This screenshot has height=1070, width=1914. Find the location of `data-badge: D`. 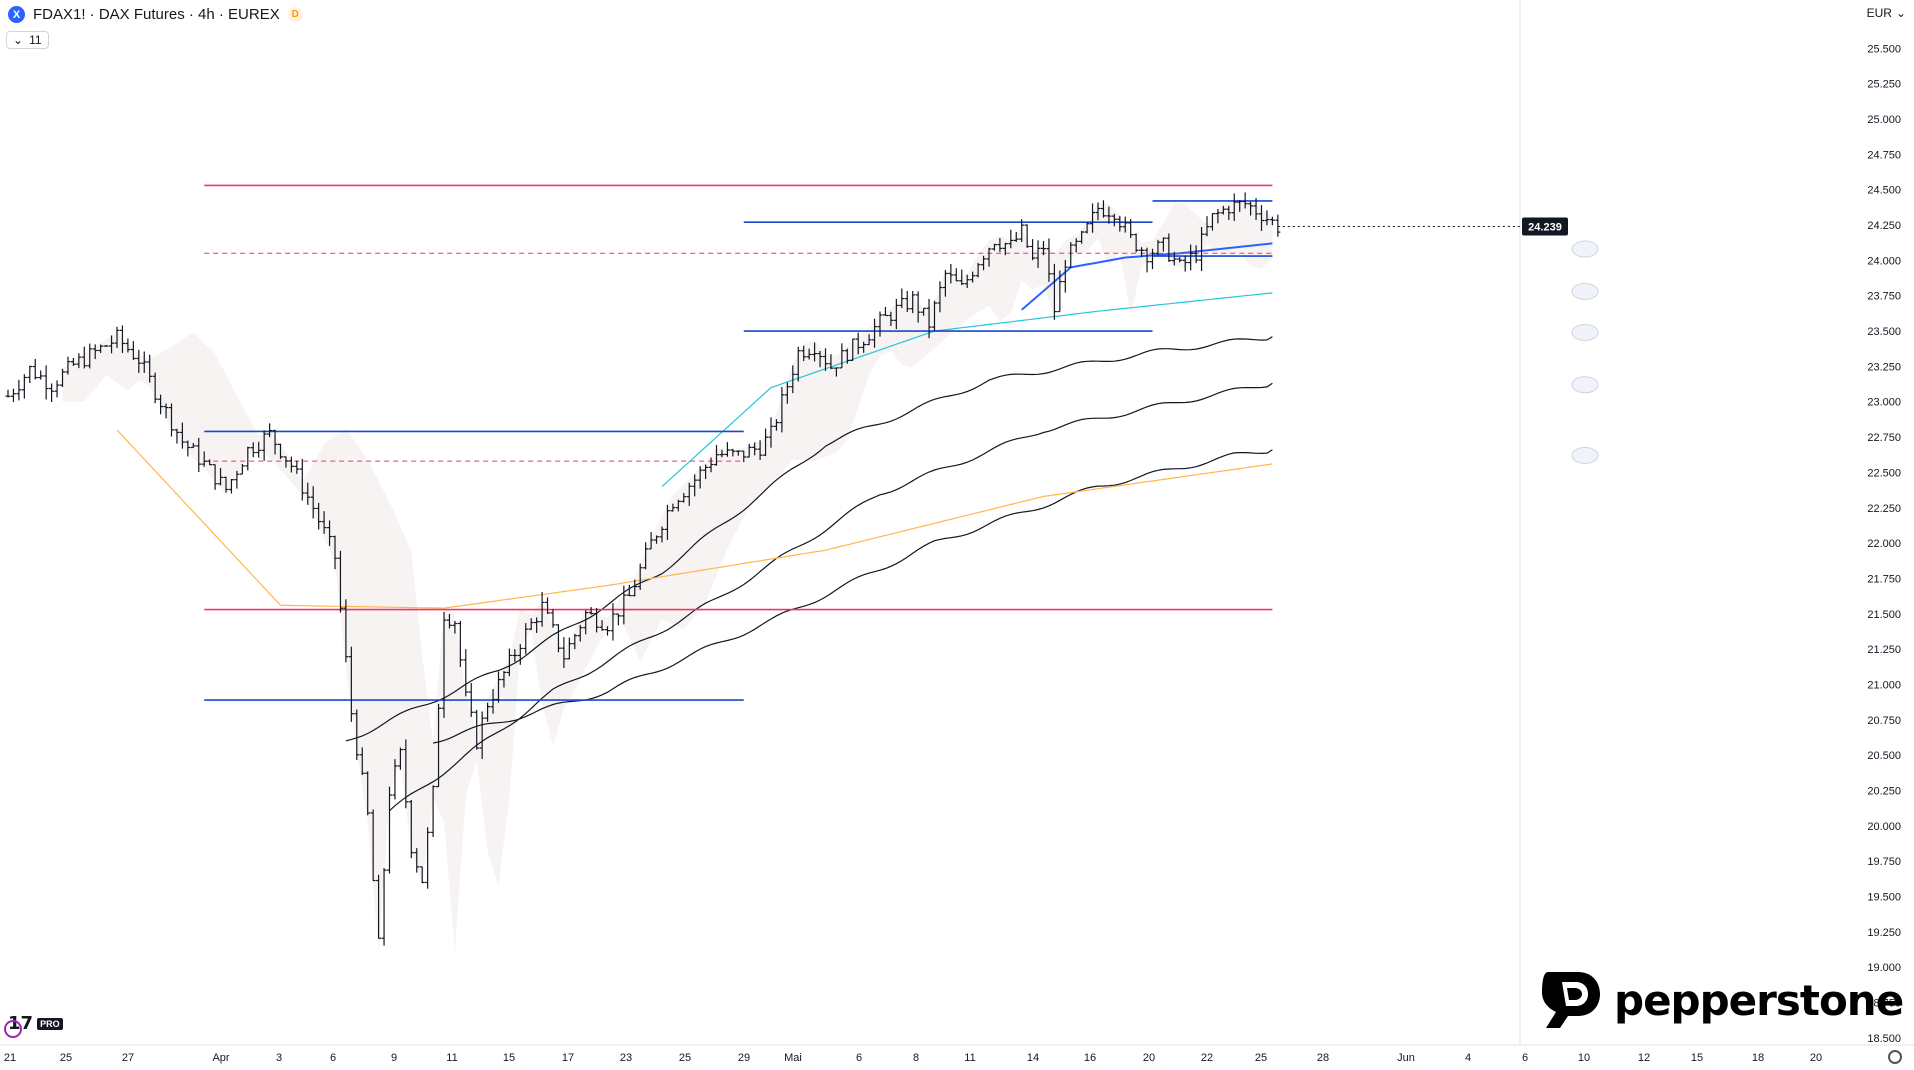

data-badge: D is located at coordinates (295, 14).